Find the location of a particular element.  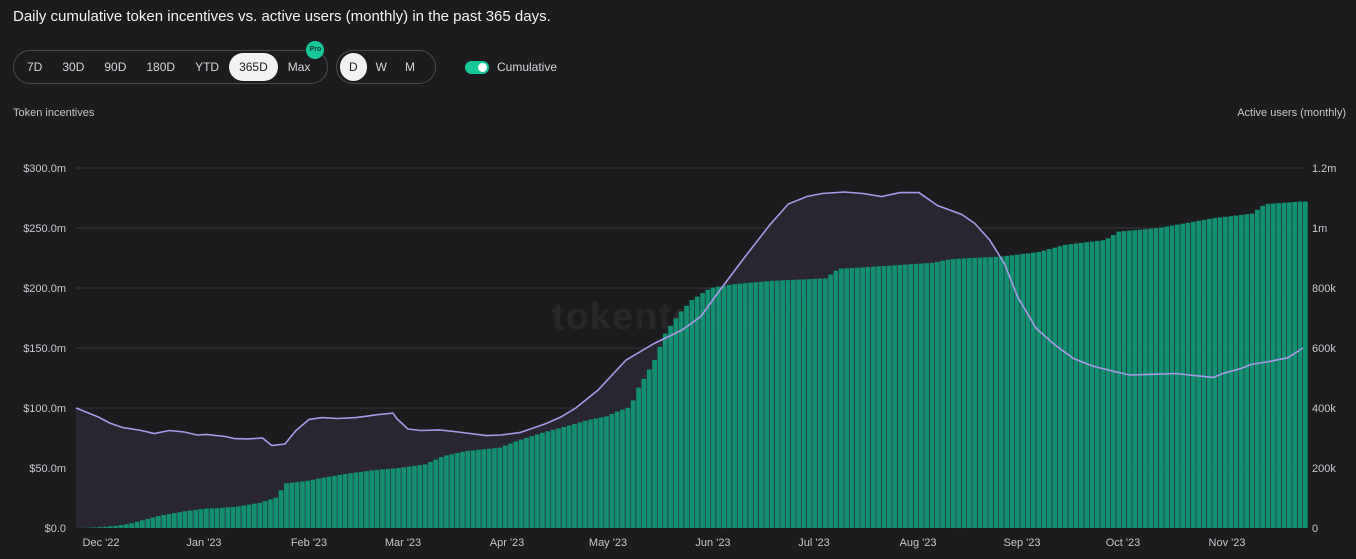

granularity-d: D is located at coordinates (353, 67).